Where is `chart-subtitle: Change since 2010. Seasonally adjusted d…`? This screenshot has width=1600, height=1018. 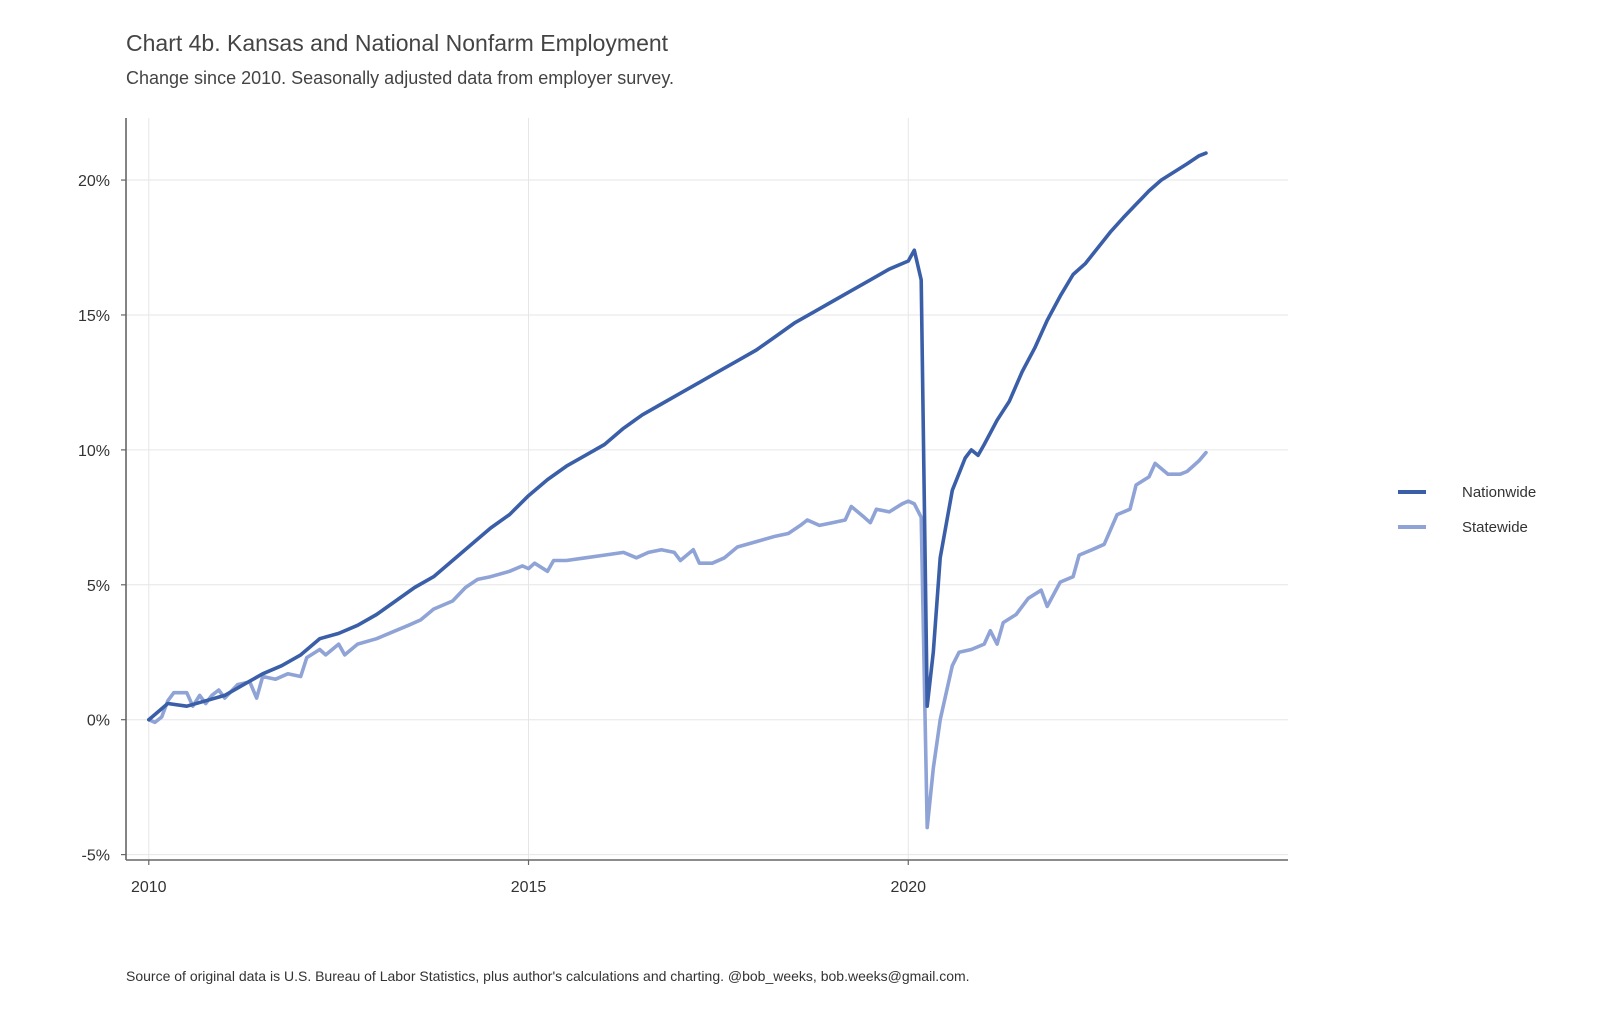
chart-subtitle: Change since 2010. Seasonally adjusted d… is located at coordinates (400, 78).